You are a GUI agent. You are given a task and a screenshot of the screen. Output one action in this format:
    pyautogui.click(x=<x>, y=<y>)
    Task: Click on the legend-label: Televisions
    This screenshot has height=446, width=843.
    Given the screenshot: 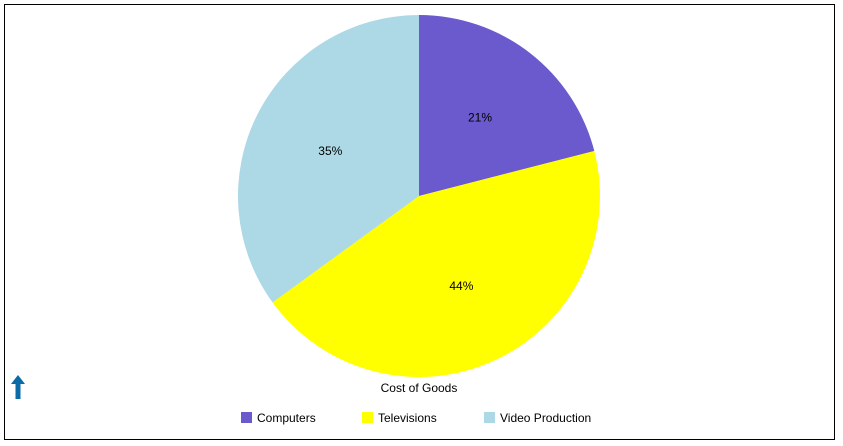 What is the action you would take?
    pyautogui.click(x=407, y=418)
    